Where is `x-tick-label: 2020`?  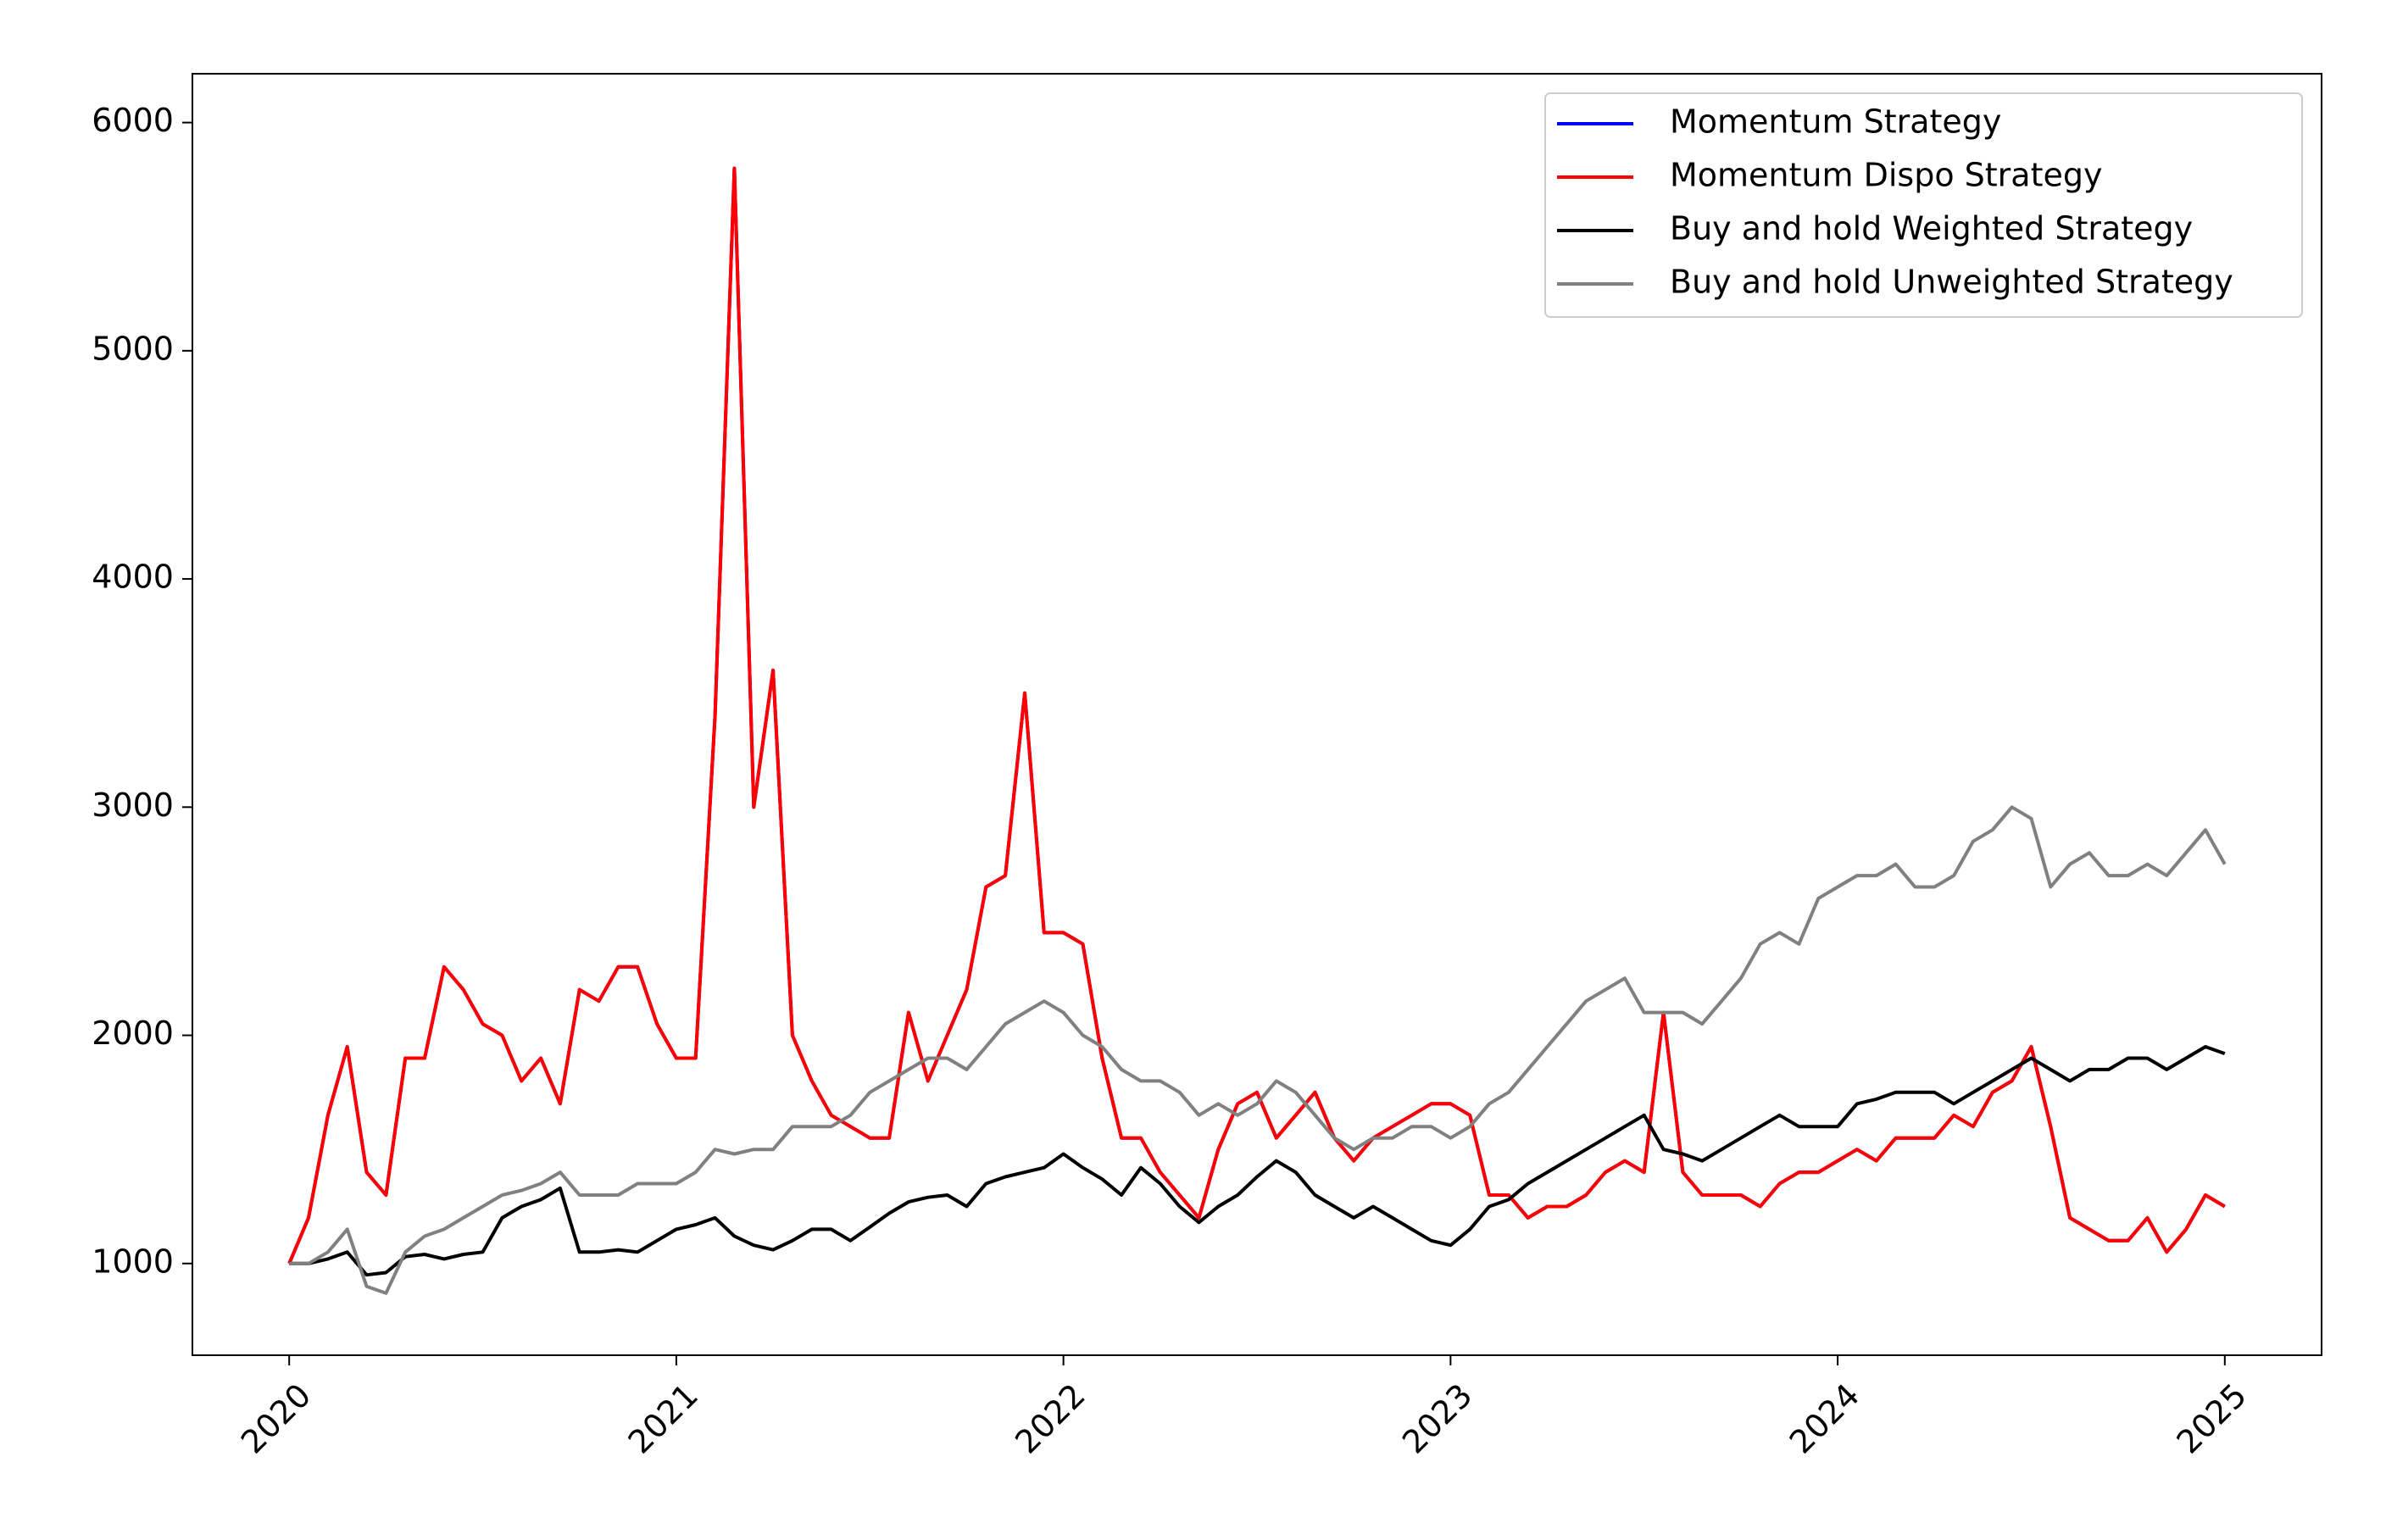 x-tick-label: 2020 is located at coordinates (276, 1419).